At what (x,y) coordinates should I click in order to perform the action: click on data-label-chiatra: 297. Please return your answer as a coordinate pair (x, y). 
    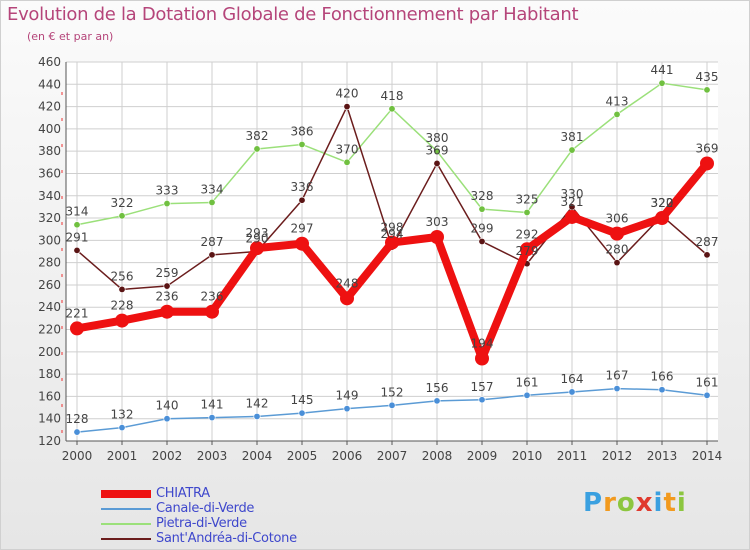
    Looking at the image, I should click on (302, 229).